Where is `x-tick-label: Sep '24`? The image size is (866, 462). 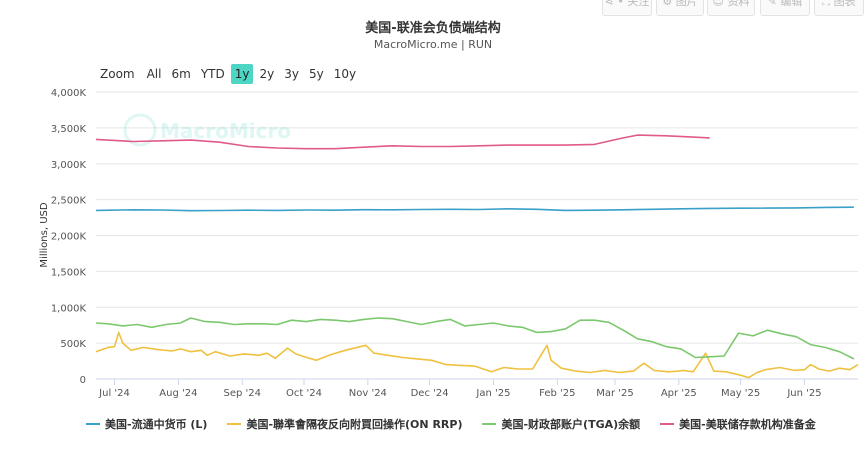 x-tick-label: Sep '24 is located at coordinates (242, 393).